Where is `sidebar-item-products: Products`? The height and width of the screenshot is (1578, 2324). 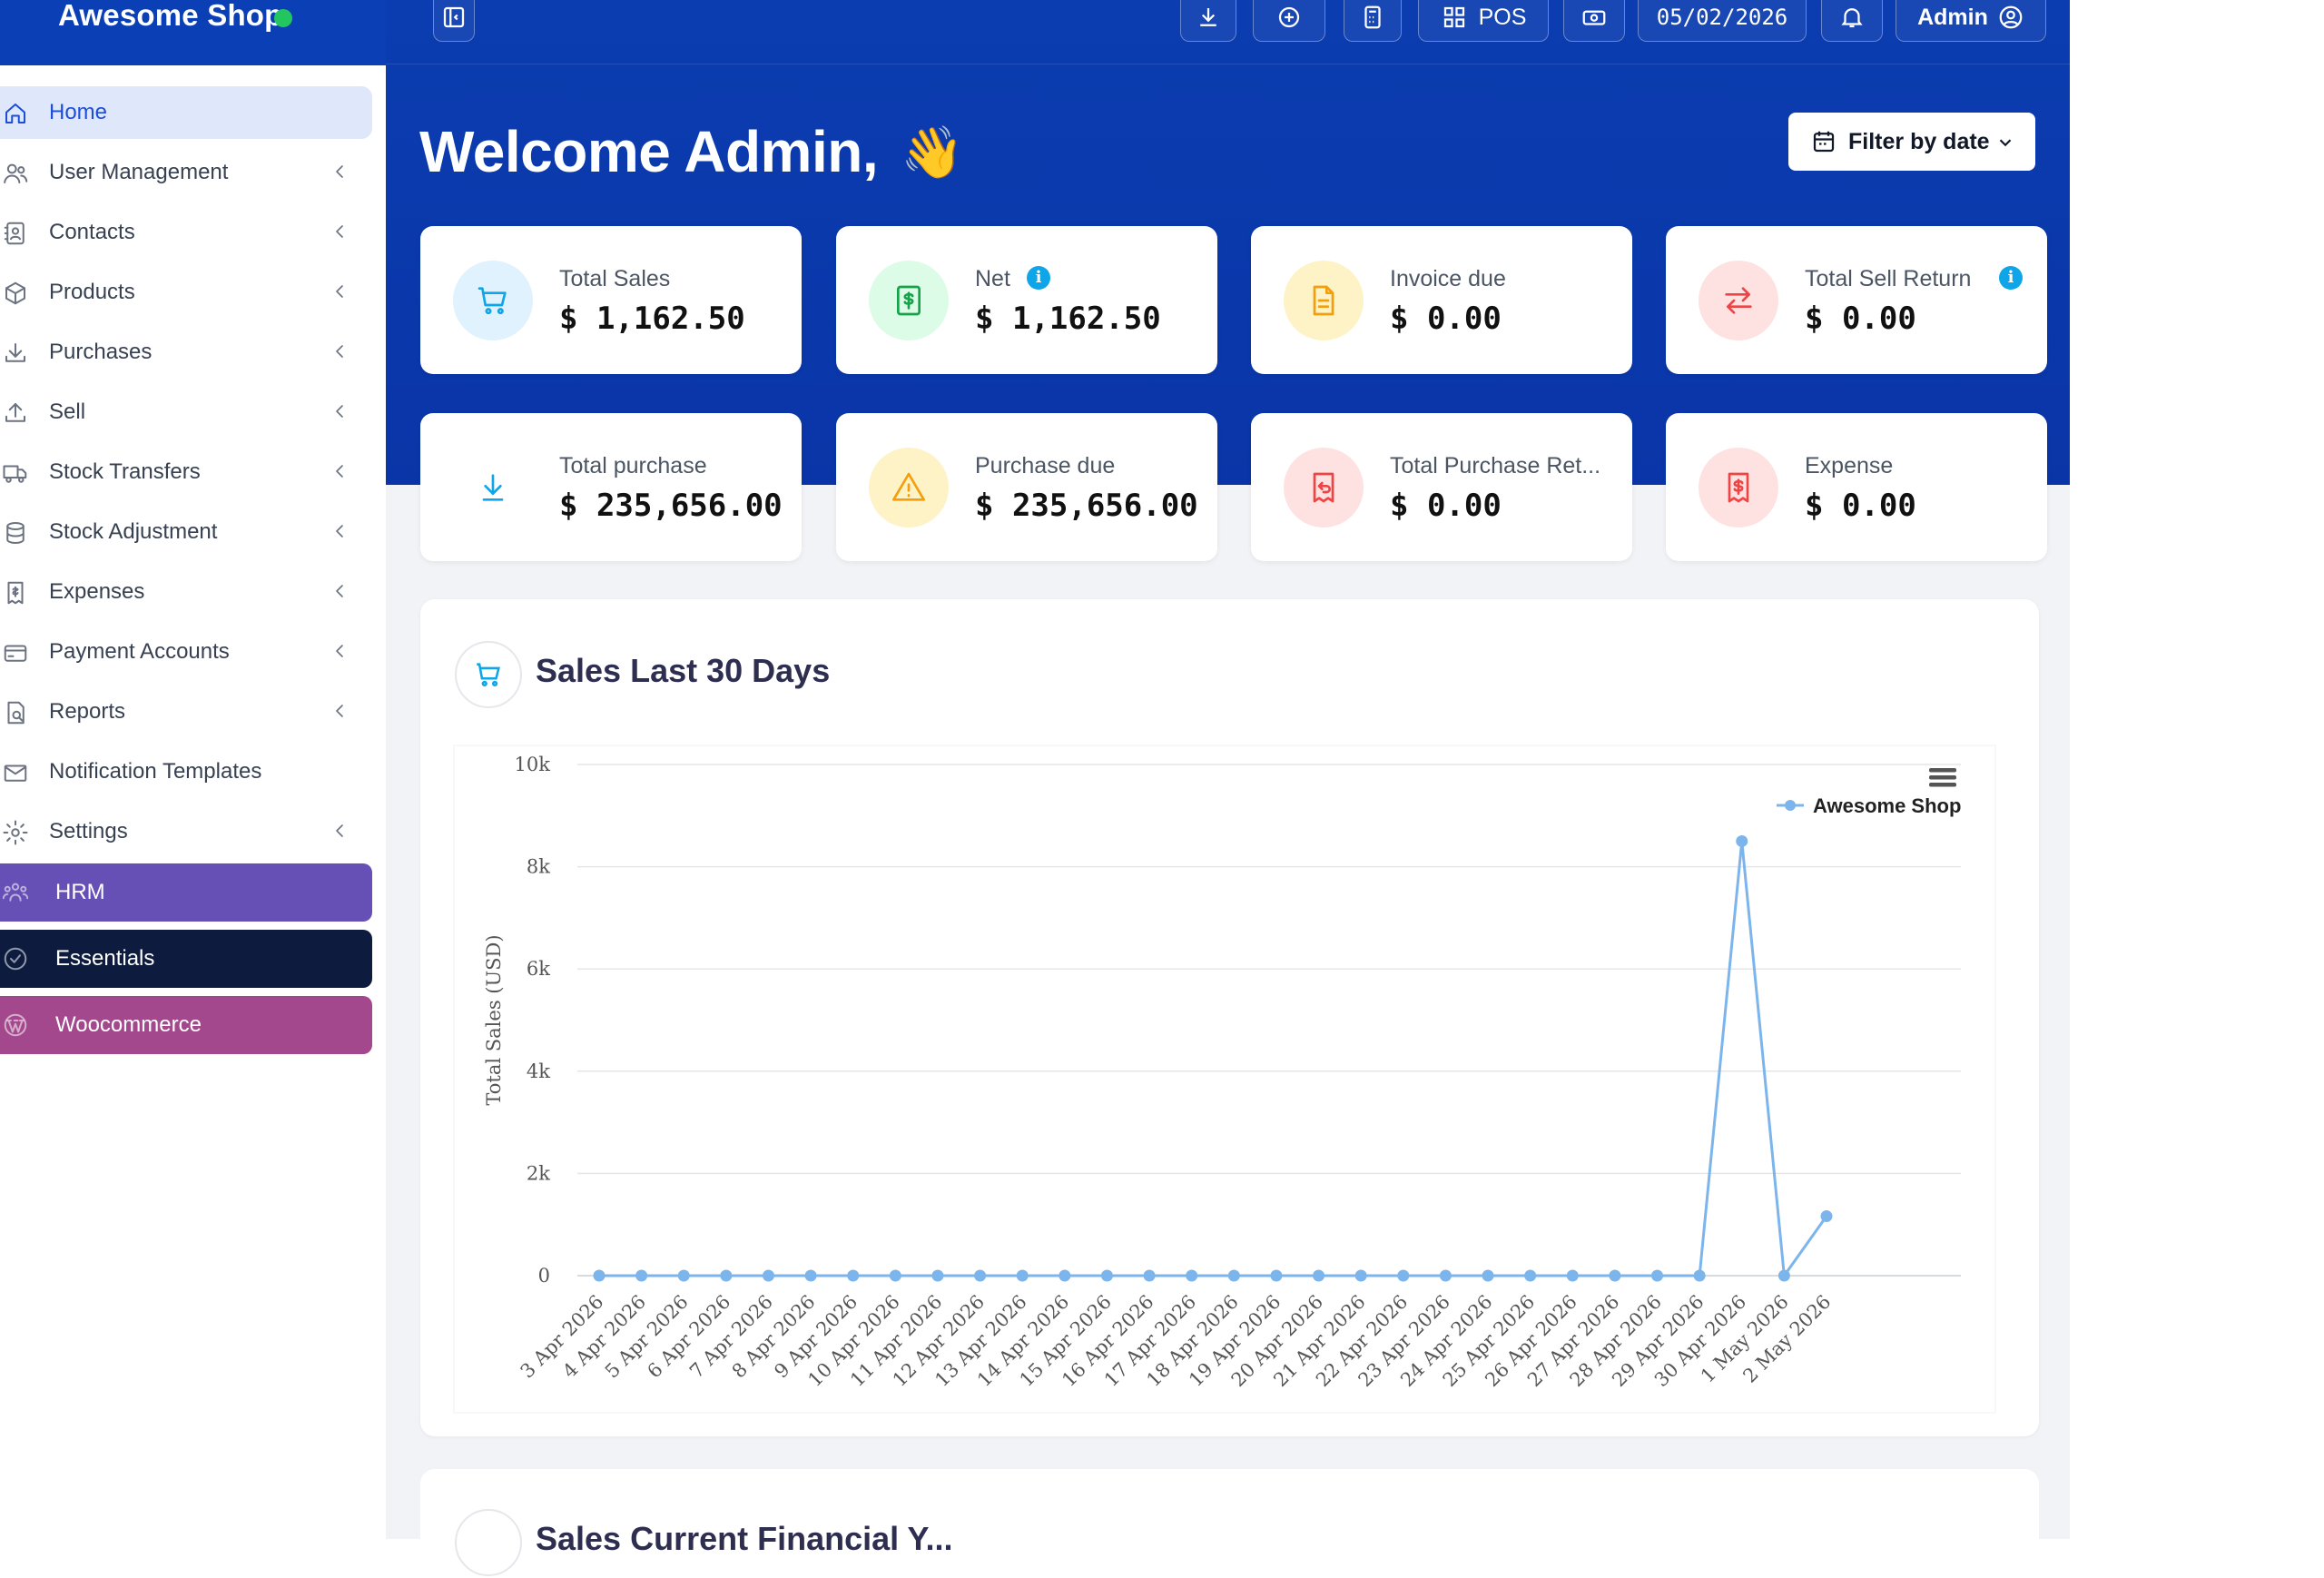
sidebar-item-products: Products is located at coordinates (186, 292).